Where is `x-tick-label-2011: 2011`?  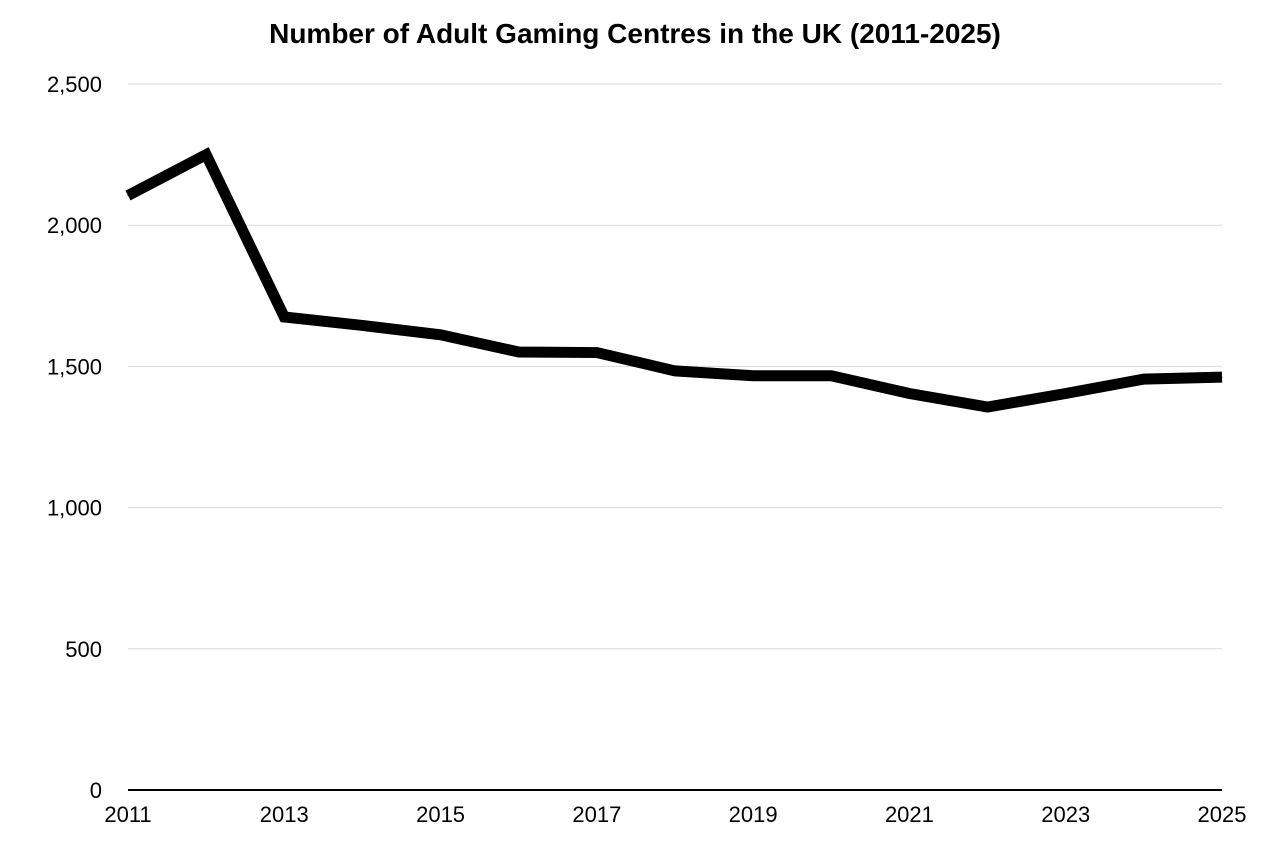
x-tick-label-2011: 2011 is located at coordinates (127, 814).